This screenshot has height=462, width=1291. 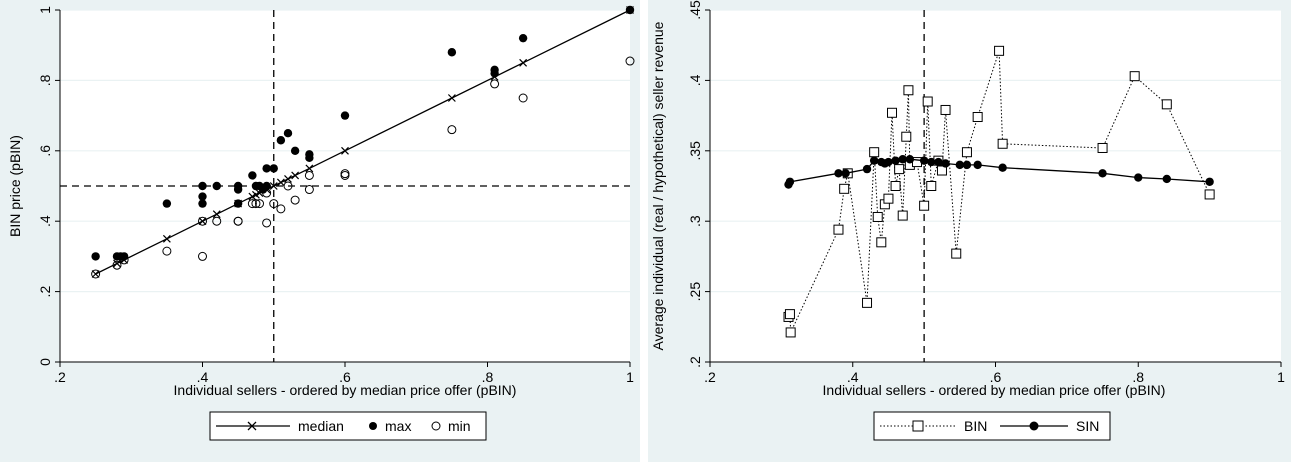 I want to click on left-x-tick-label: .4, so click(x=203, y=377).